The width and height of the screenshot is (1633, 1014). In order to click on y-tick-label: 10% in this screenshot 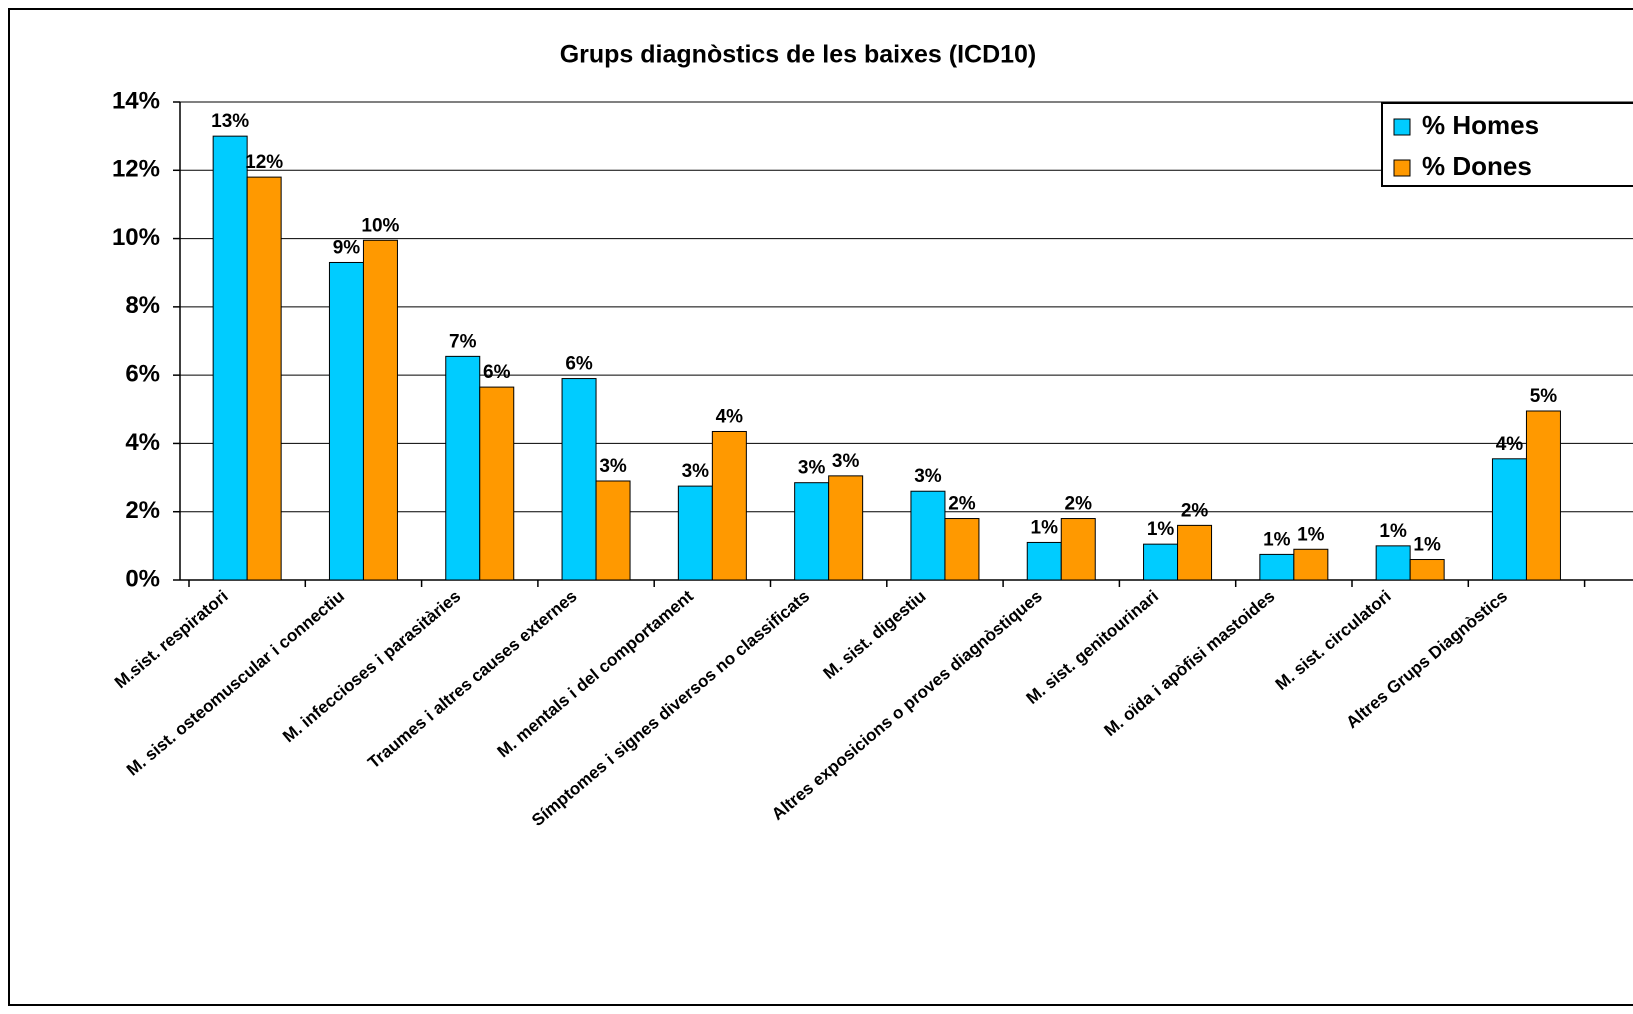, I will do `click(136, 237)`.